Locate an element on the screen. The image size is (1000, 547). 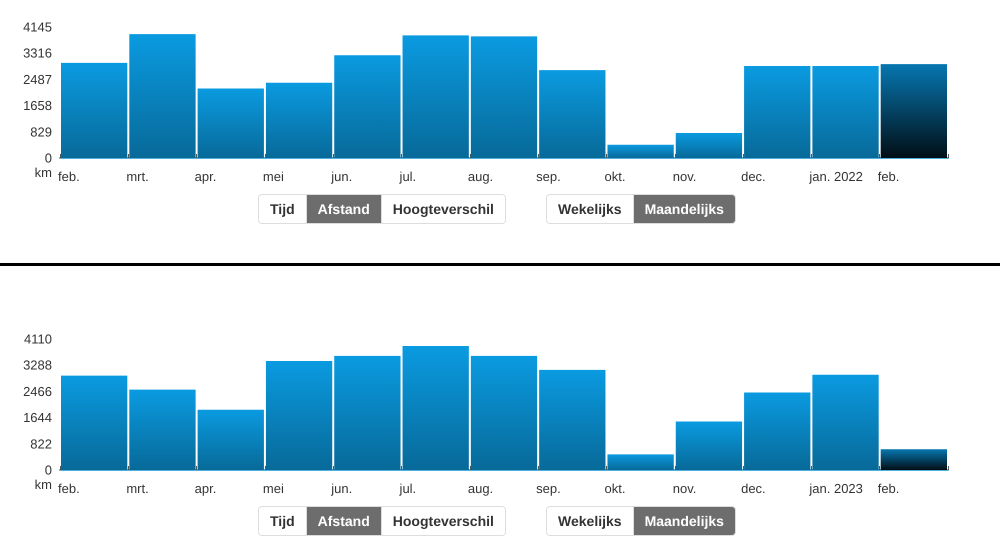
y-tick-label: 1658 is located at coordinates (37, 106).